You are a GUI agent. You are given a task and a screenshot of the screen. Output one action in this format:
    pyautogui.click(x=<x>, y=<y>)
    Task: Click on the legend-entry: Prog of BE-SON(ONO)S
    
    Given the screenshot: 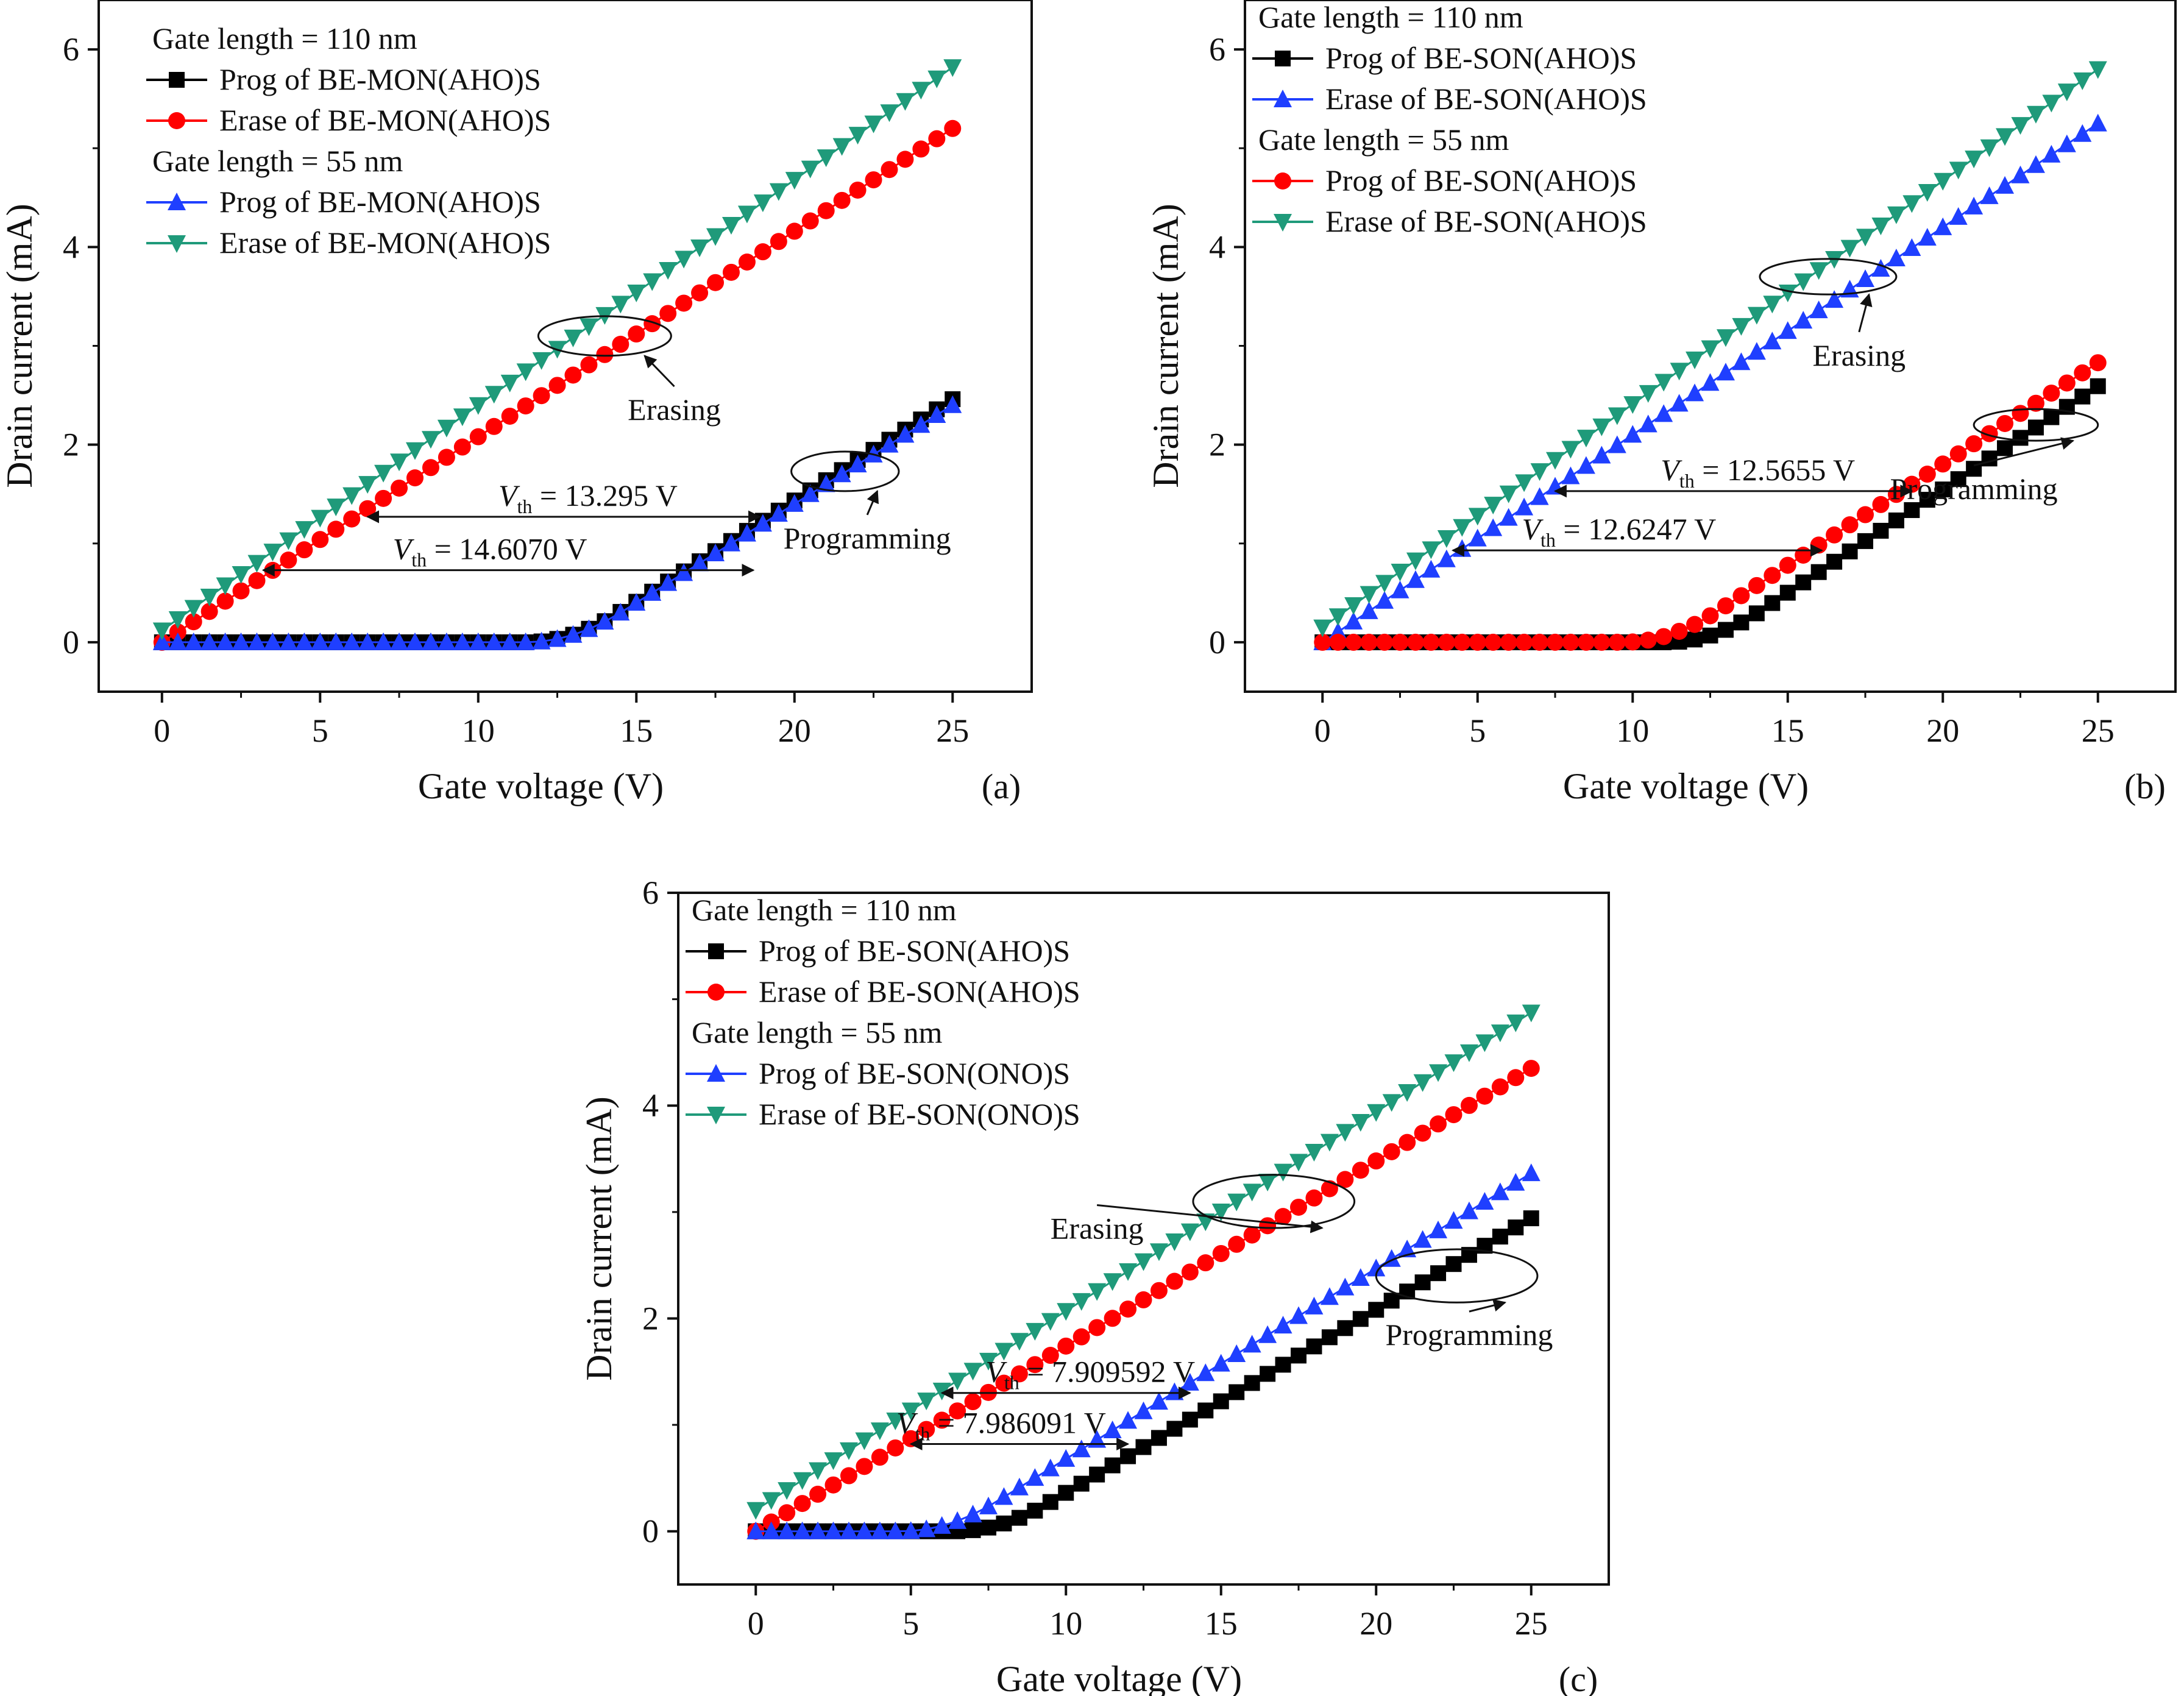 What is the action you would take?
    pyautogui.click(x=914, y=1073)
    